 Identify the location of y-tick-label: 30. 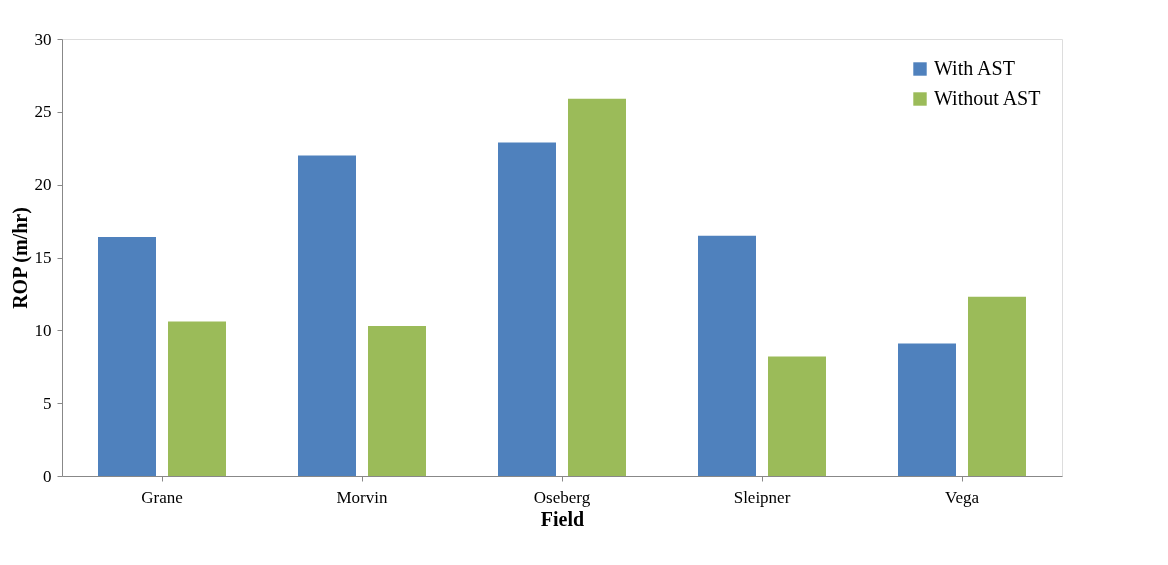
(43, 39).